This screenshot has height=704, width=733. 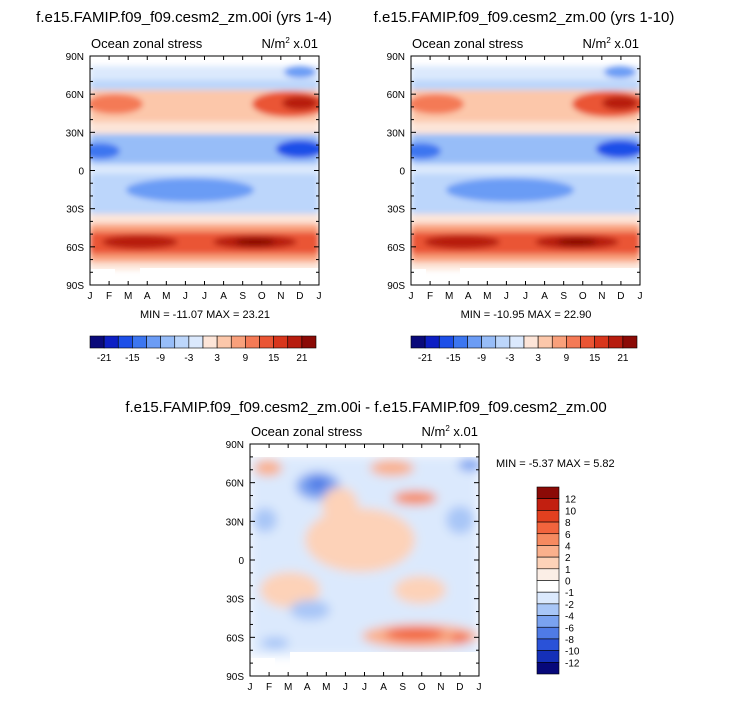 I want to click on colorbar-label: 0, so click(x=568, y=582).